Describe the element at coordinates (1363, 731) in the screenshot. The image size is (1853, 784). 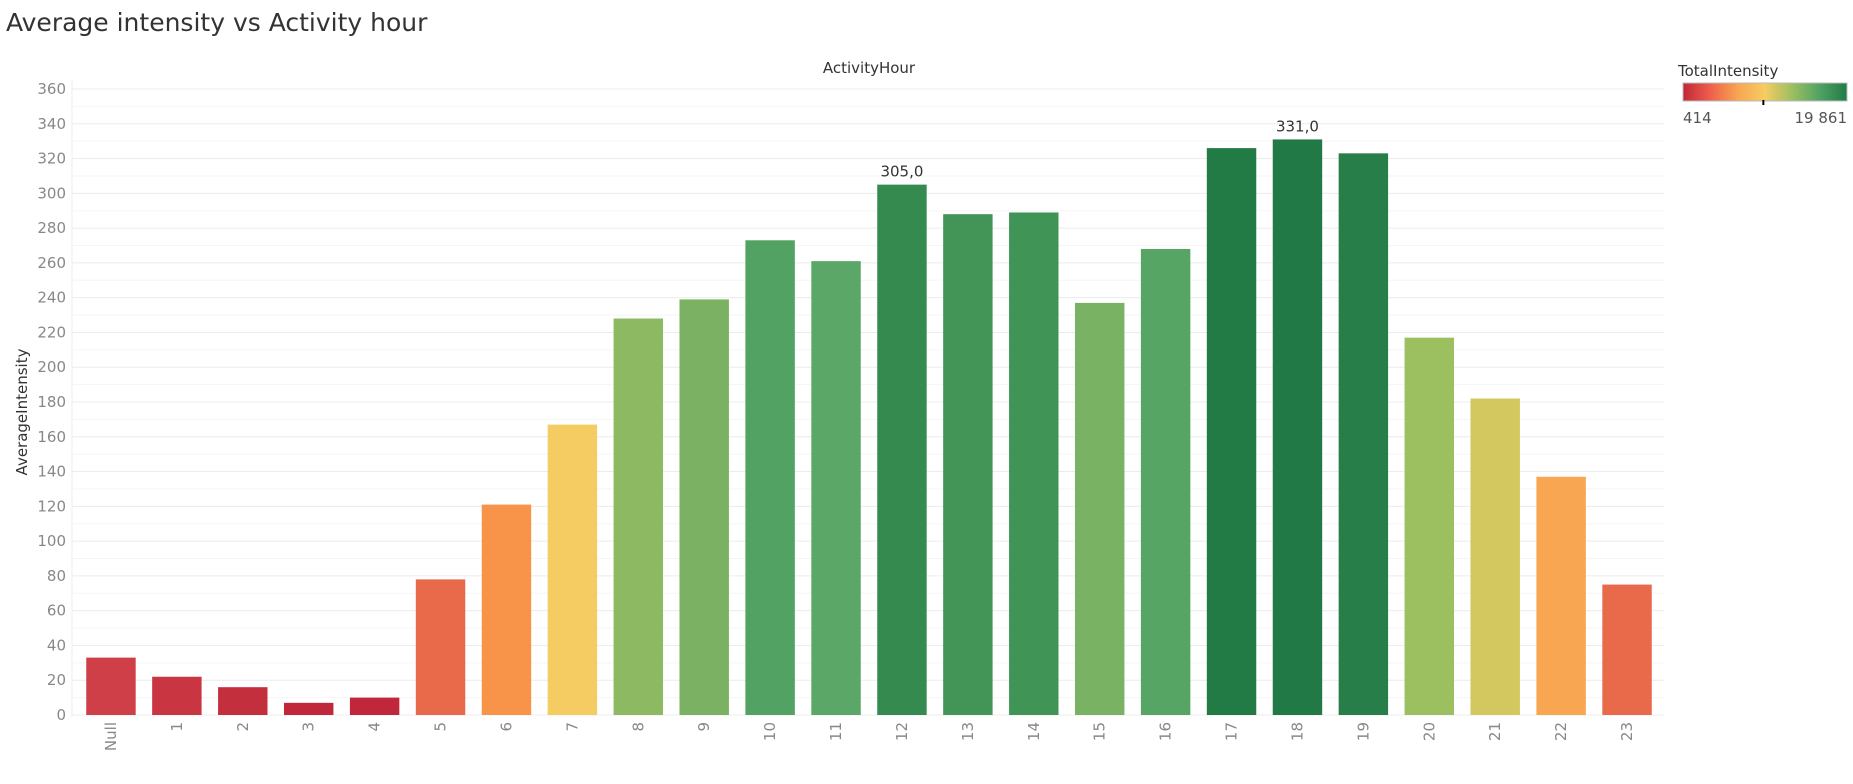
I see `x-tick-label: 19` at that location.